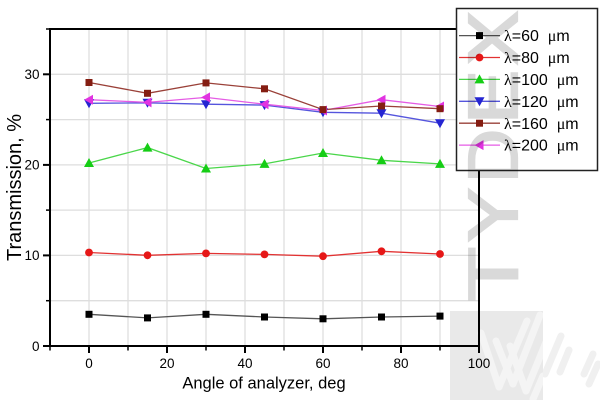  I want to click on svg-text: Y, so click(493, 215).